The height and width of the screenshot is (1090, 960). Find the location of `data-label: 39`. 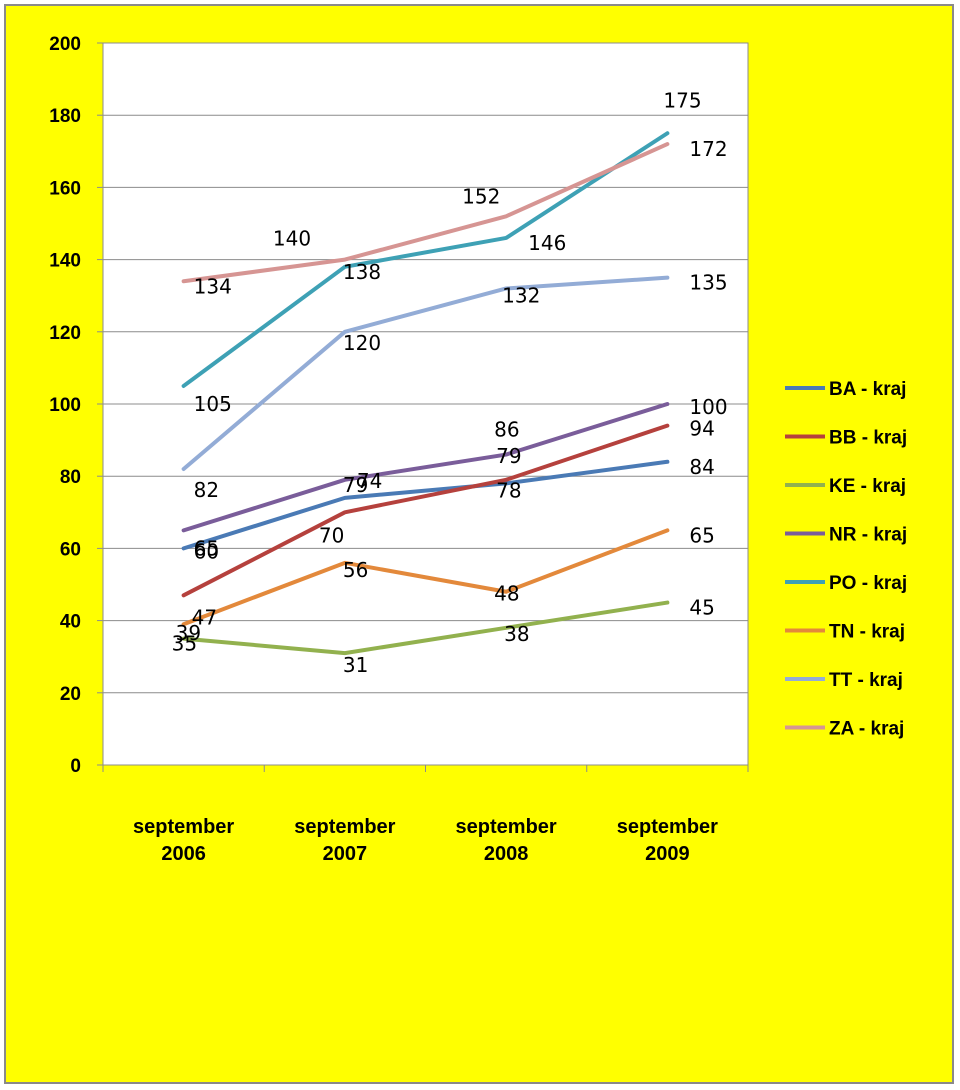

data-label: 39 is located at coordinates (188, 633).